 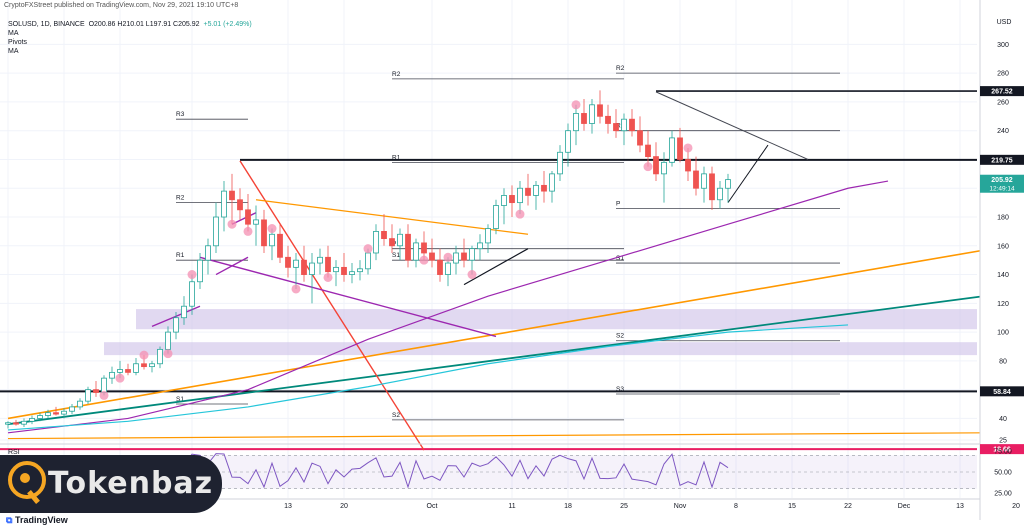 What do you see at coordinates (848, 506) in the screenshot?
I see `x-tick-label: 22` at bounding box center [848, 506].